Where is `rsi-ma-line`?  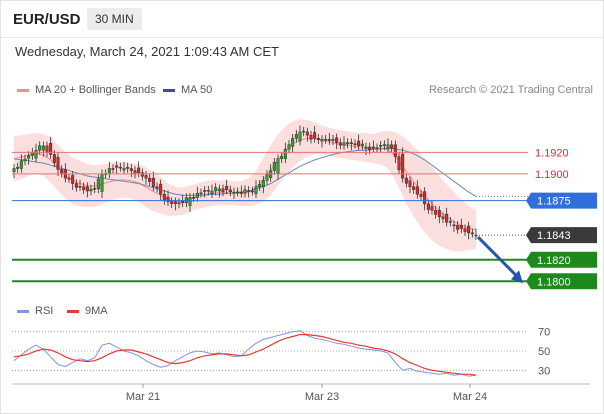 rsi-ma-line is located at coordinates (245, 355).